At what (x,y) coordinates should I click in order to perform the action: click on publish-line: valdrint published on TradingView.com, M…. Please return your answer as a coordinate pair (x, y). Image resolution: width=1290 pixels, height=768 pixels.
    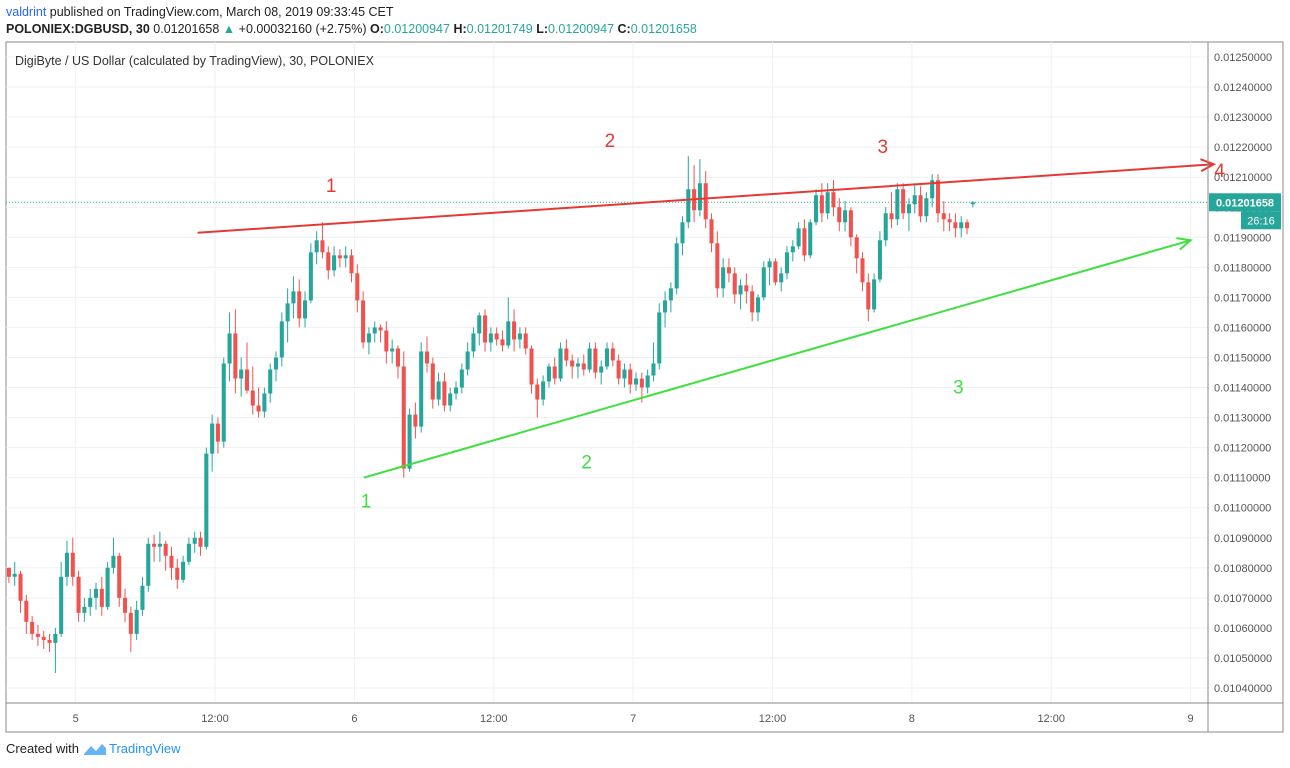
    Looking at the image, I should click on (351, 12).